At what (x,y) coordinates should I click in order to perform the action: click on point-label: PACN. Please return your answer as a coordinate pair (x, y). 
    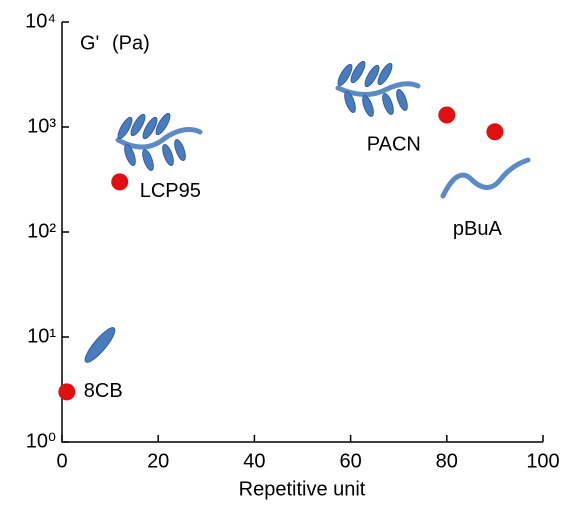
    Looking at the image, I should click on (394, 144).